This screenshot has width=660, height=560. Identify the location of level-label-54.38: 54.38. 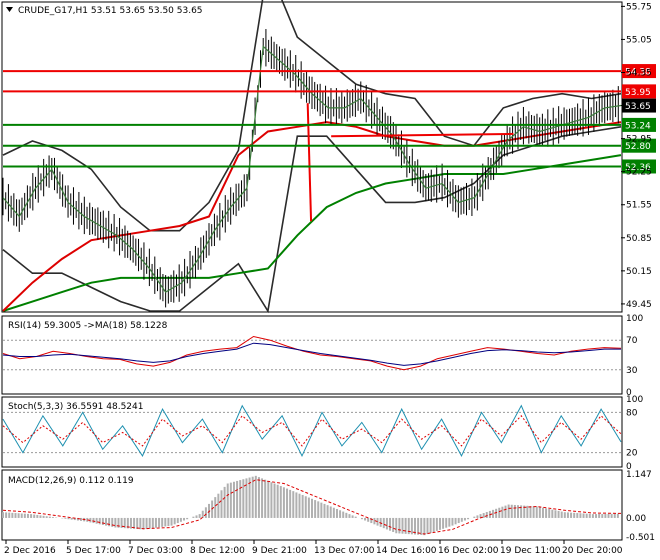
(638, 73).